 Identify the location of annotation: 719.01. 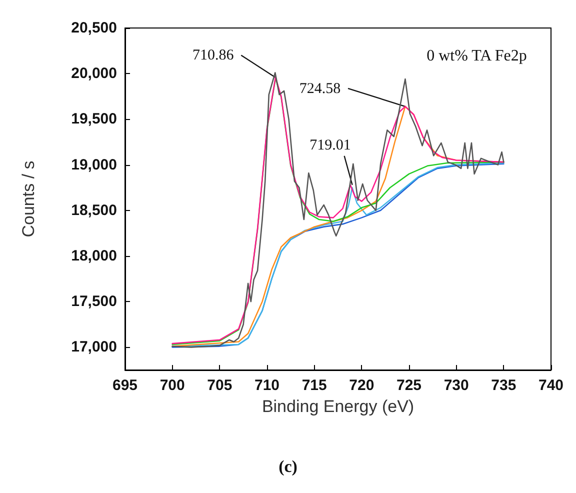
(330, 145).